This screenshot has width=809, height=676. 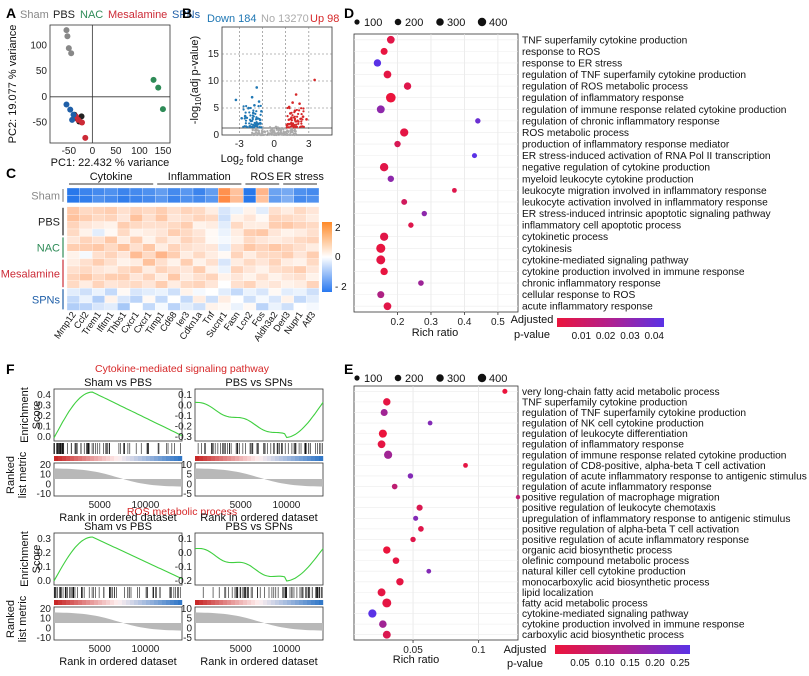 I want to click on d-term-label: cytokinesis, so click(x=547, y=249).